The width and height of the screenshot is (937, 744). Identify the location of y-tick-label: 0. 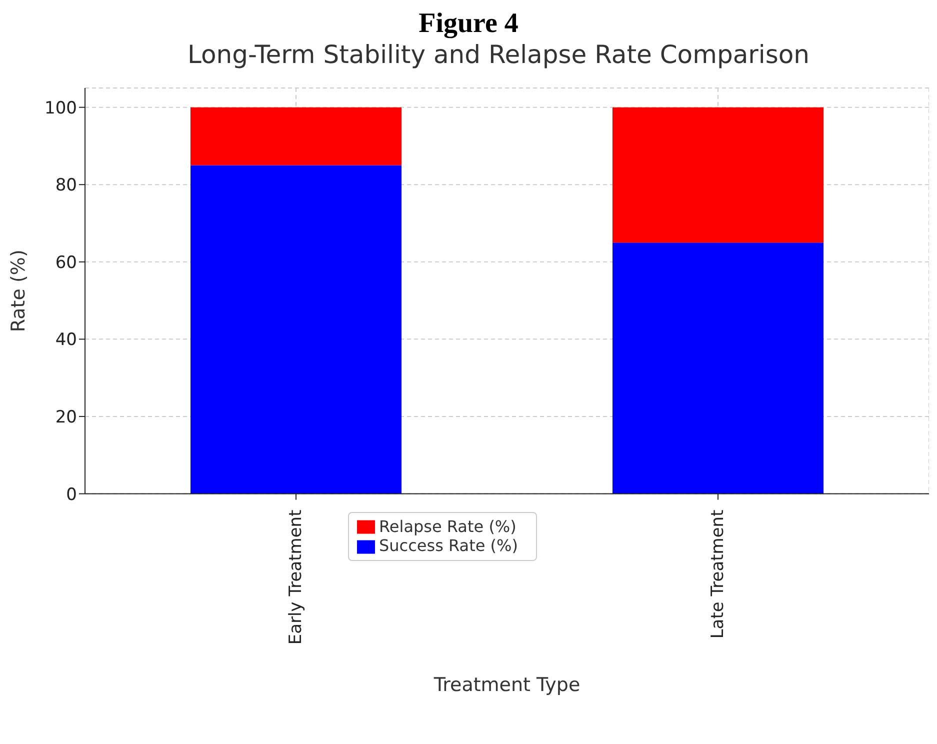
(71, 494).